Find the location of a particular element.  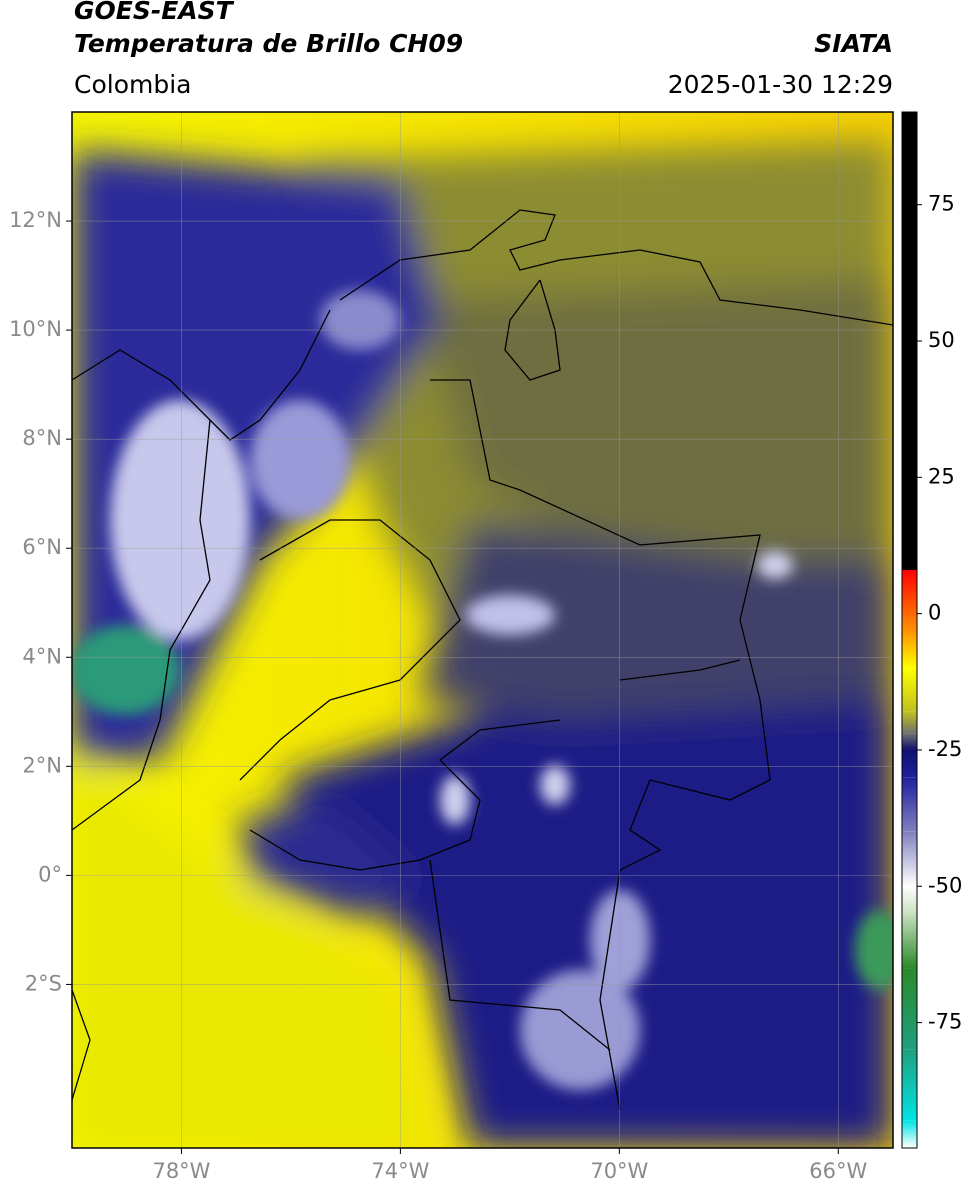

colorbar-tick-label: -25 is located at coordinates (945, 749).